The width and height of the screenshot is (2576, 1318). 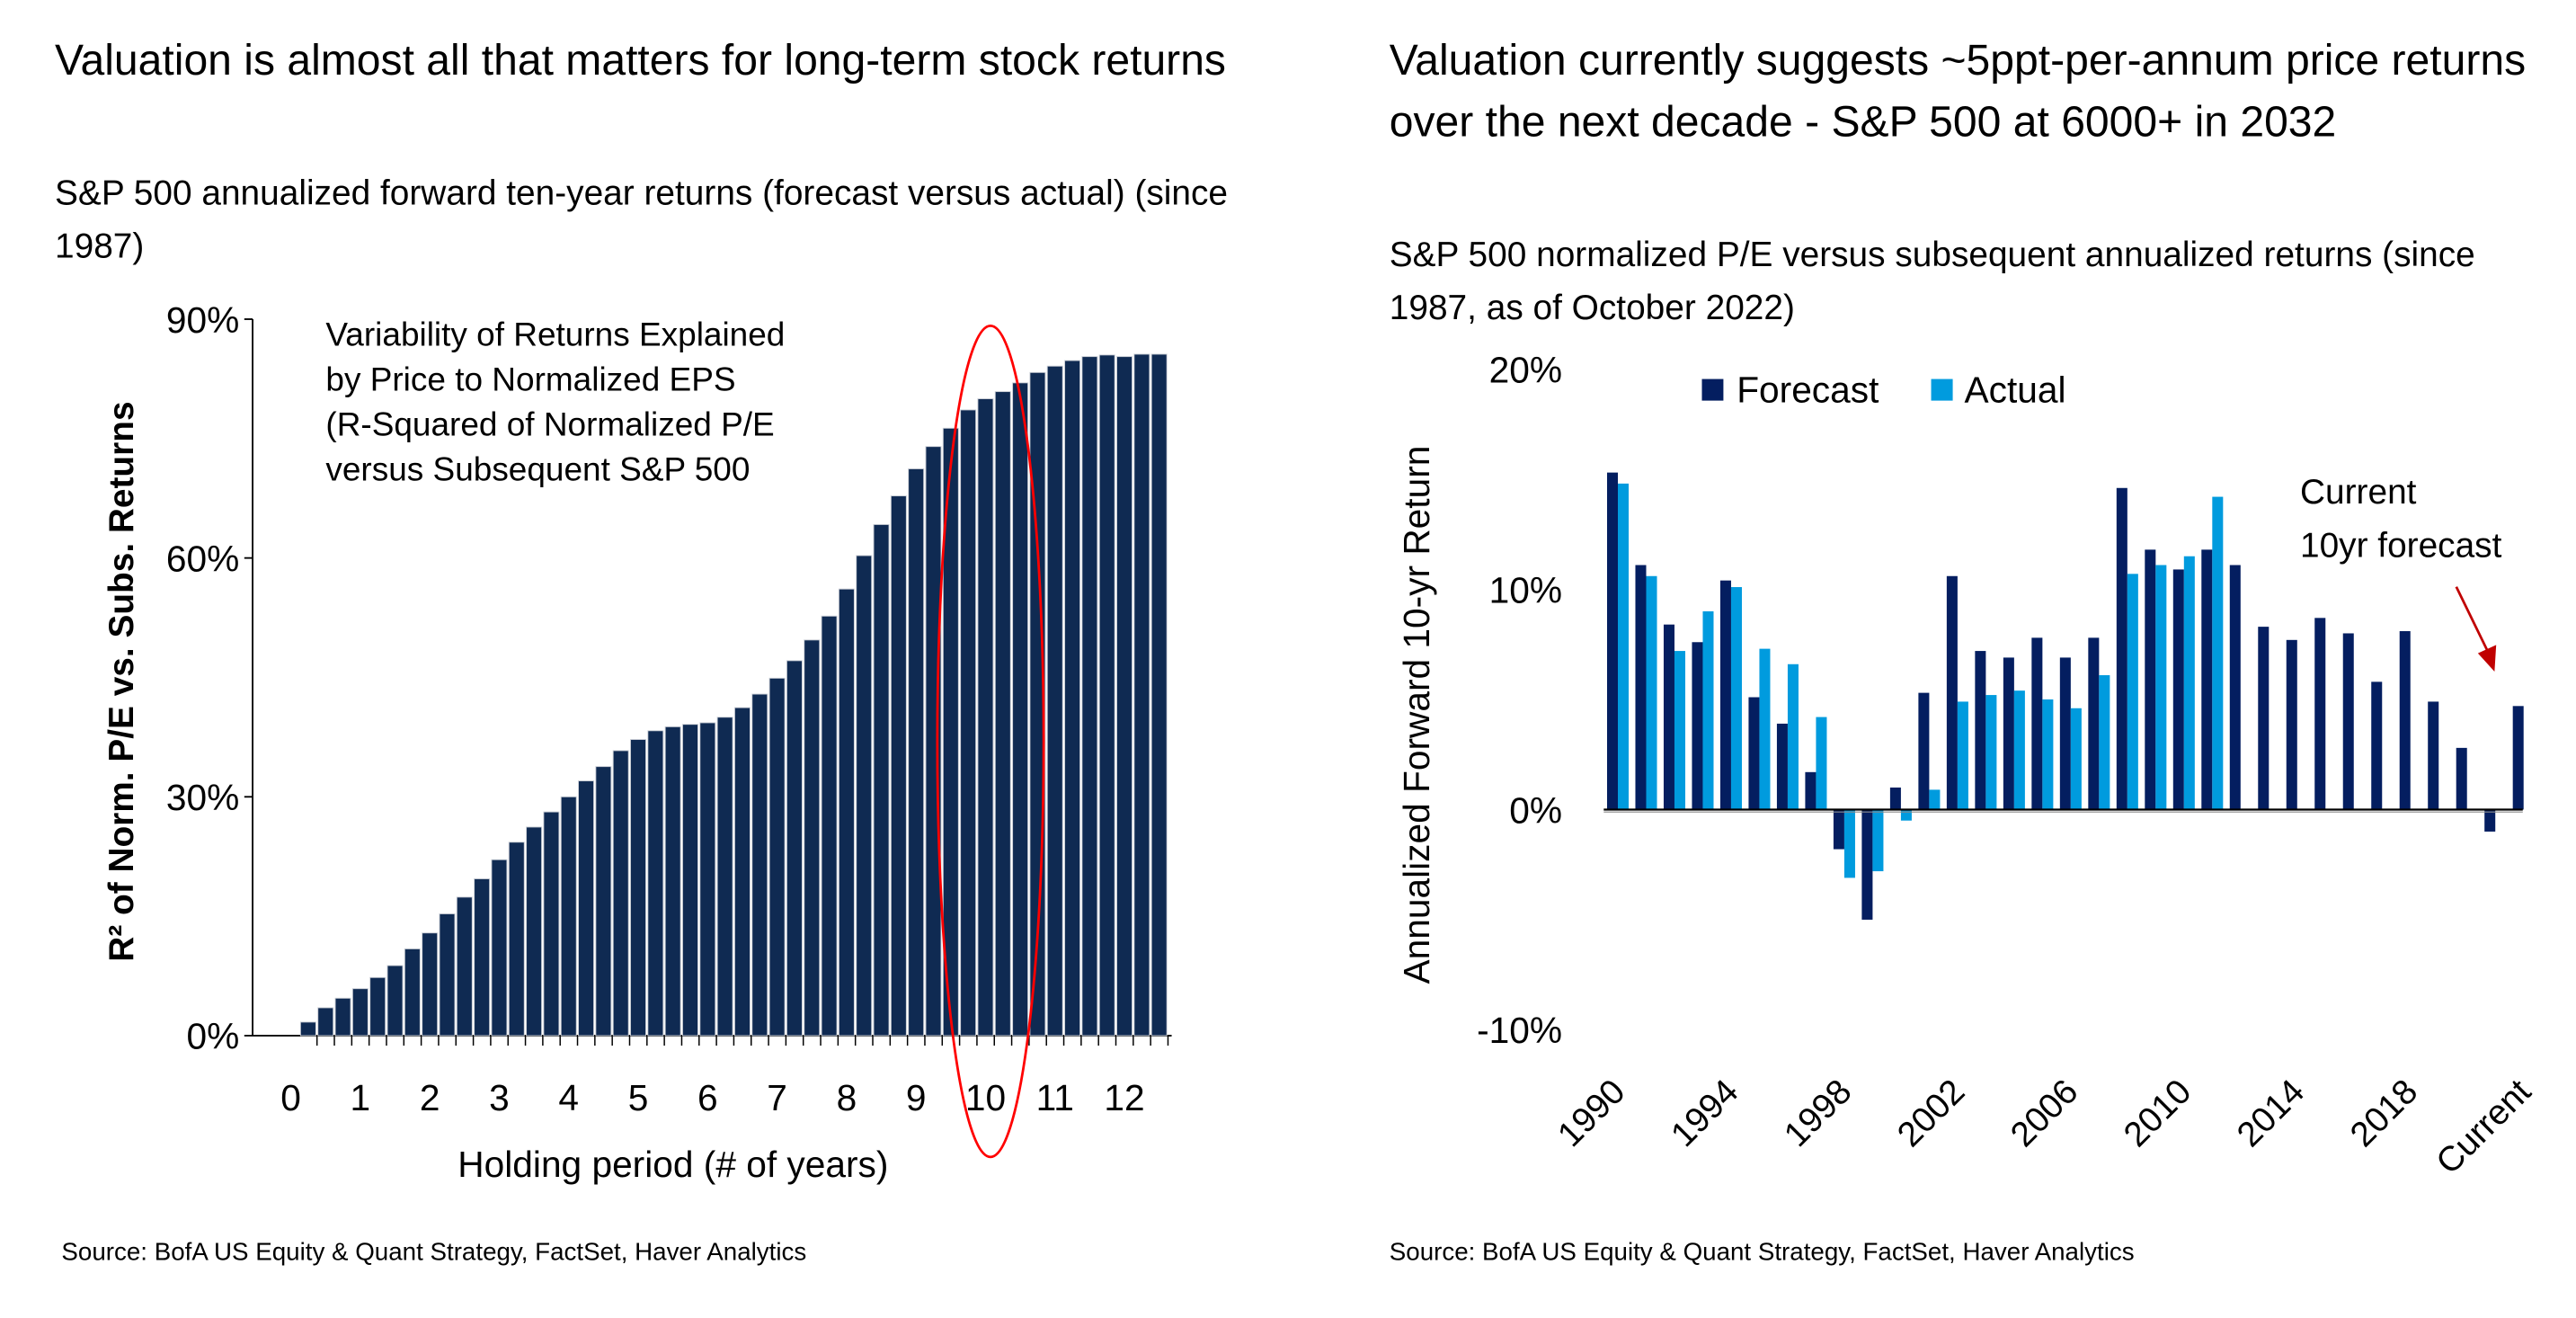 What do you see at coordinates (990, 742) in the screenshot?
I see `highlight-ellipse` at bounding box center [990, 742].